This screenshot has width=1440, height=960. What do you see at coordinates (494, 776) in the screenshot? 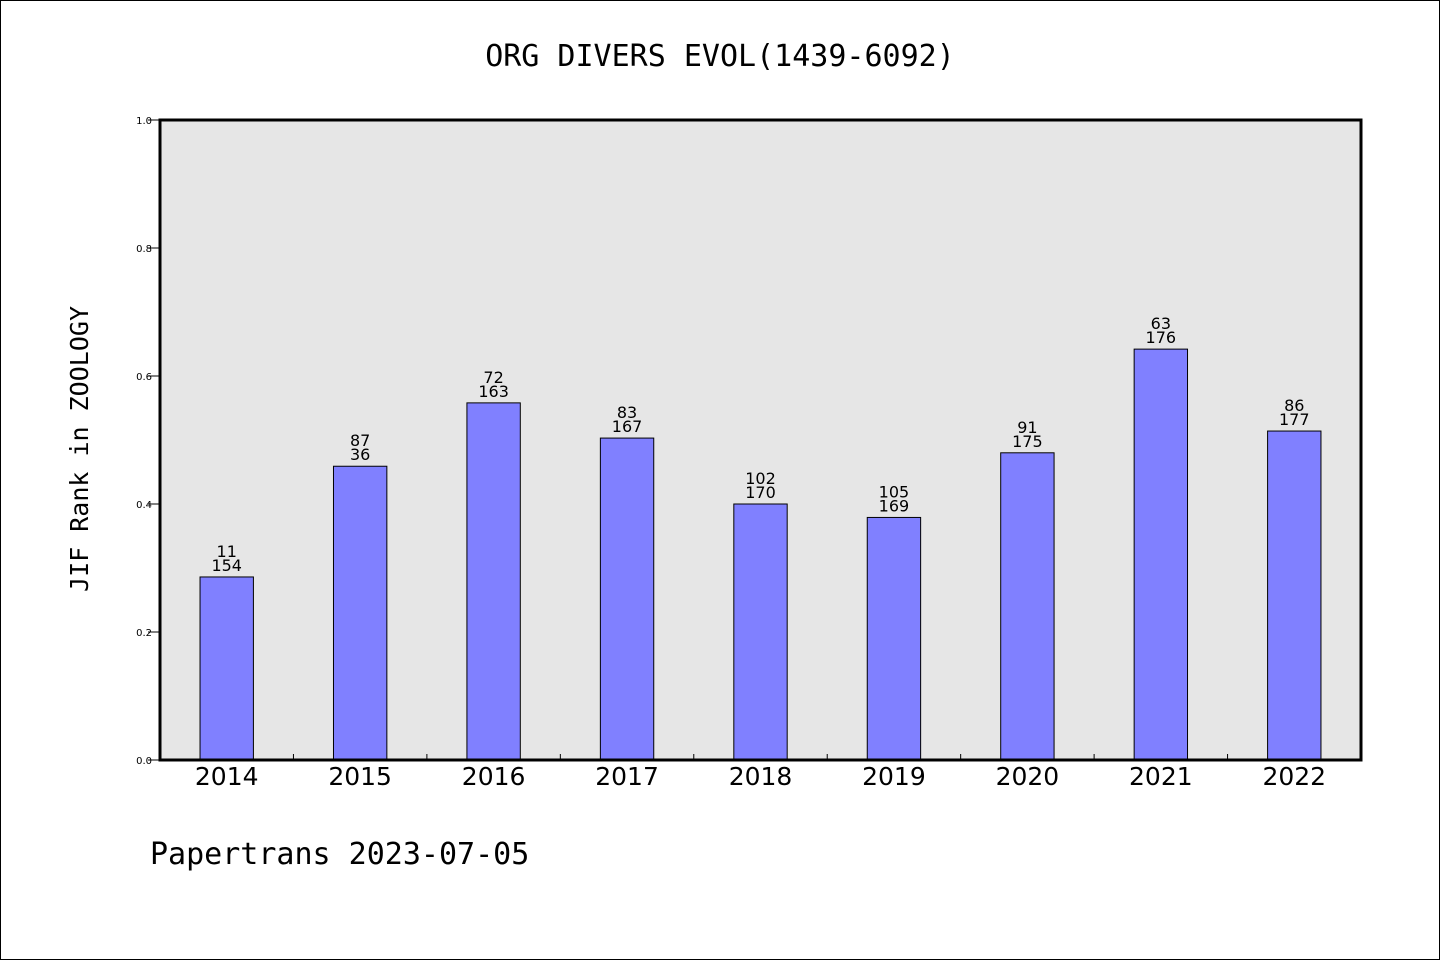
I see `x-tick-label: 2016` at bounding box center [494, 776].